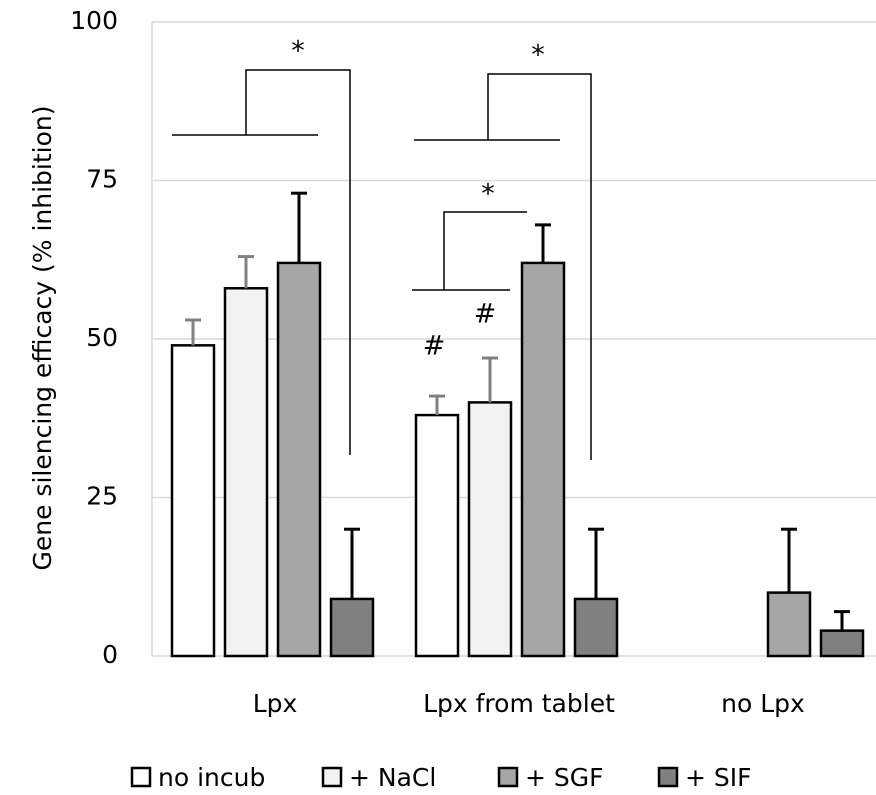 Image resolution: width=876 pixels, height=795 pixels. I want to click on y-axis-label: Gene silencing efficacy (% inhibition), so click(42, 337).